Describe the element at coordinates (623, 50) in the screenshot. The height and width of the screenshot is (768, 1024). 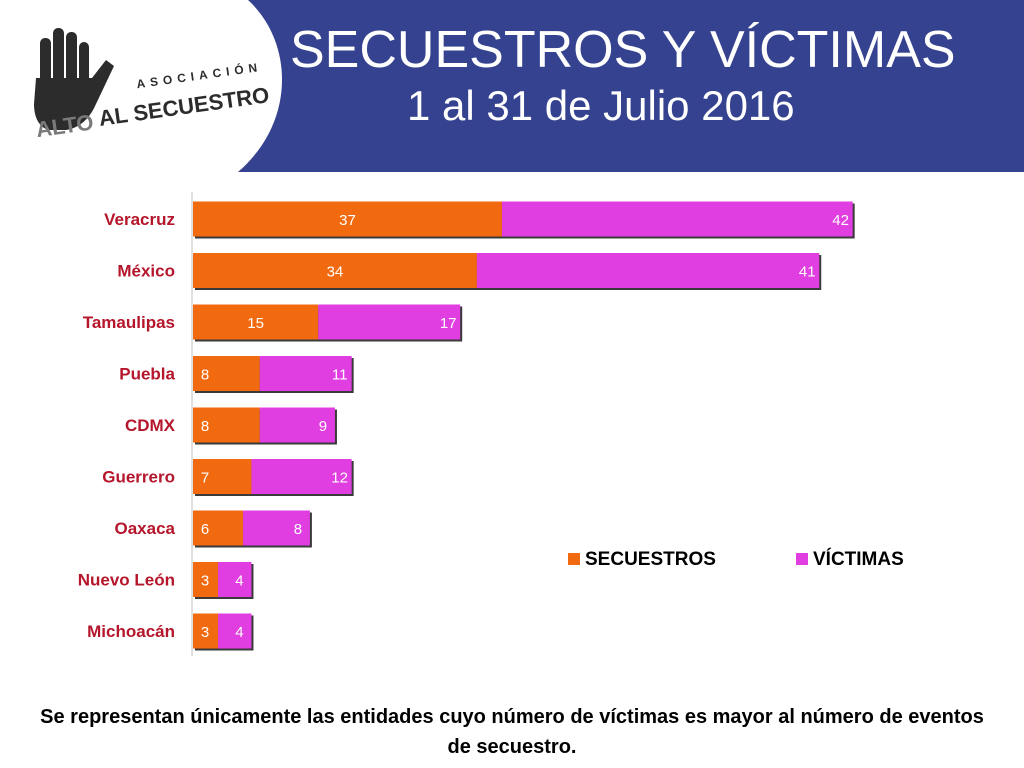
I see `page-title: SECUESTROS Y VÍCTIMAS` at that location.